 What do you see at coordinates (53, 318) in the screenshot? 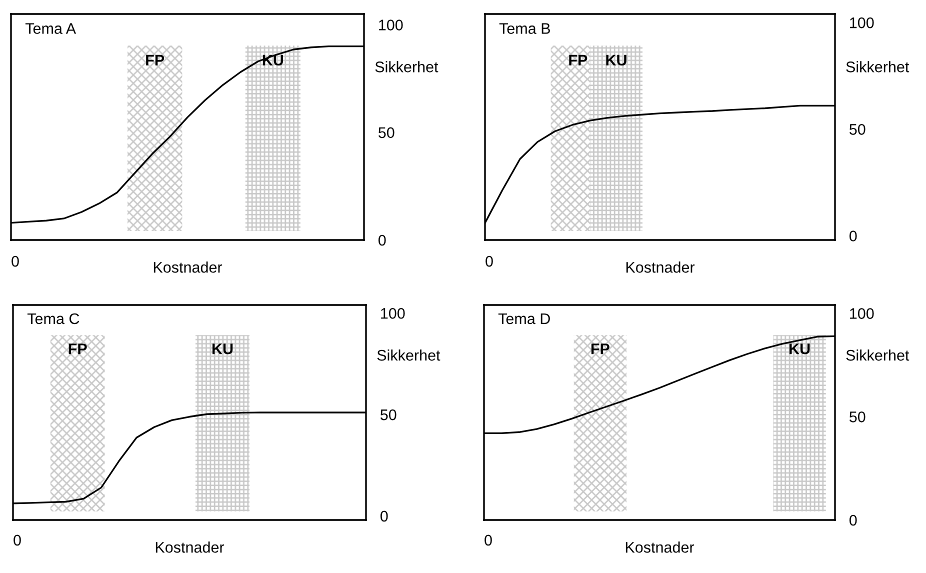
I see `annotation: Tema C` at bounding box center [53, 318].